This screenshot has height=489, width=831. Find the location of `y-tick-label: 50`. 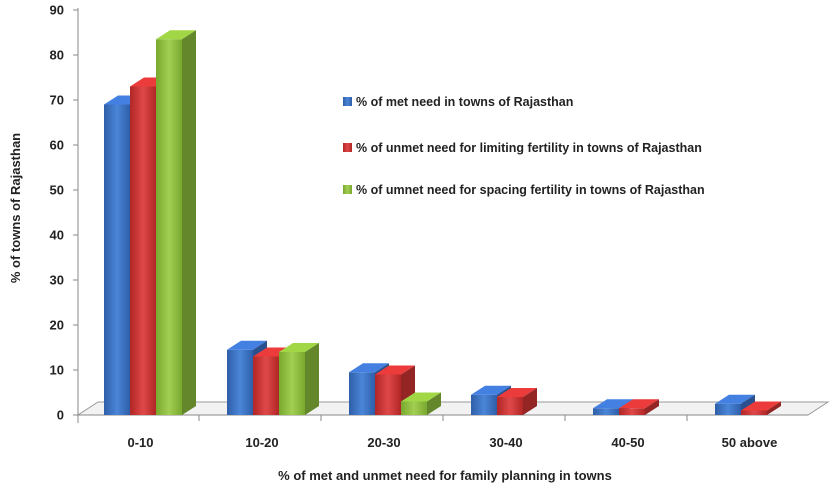

y-tick-label: 50 is located at coordinates (57, 190).